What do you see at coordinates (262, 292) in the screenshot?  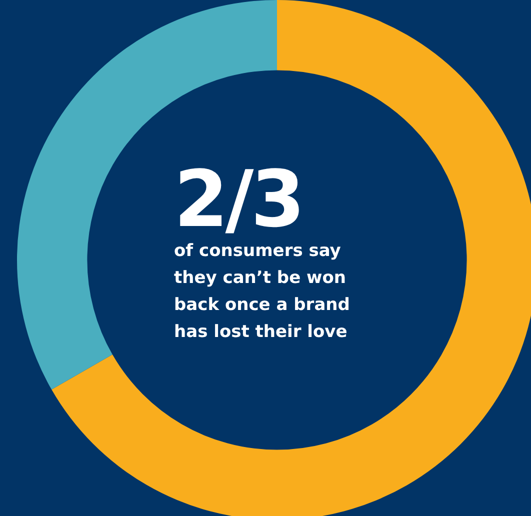 I see `text: of consumers say they can’t be won back once a brand has lost their love` at bounding box center [262, 292].